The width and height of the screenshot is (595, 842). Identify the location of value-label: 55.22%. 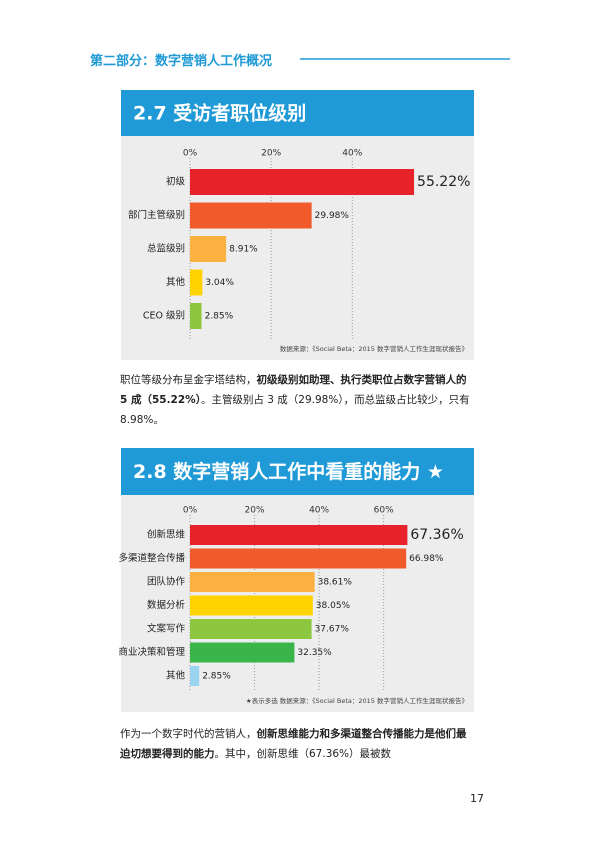
(443, 182).